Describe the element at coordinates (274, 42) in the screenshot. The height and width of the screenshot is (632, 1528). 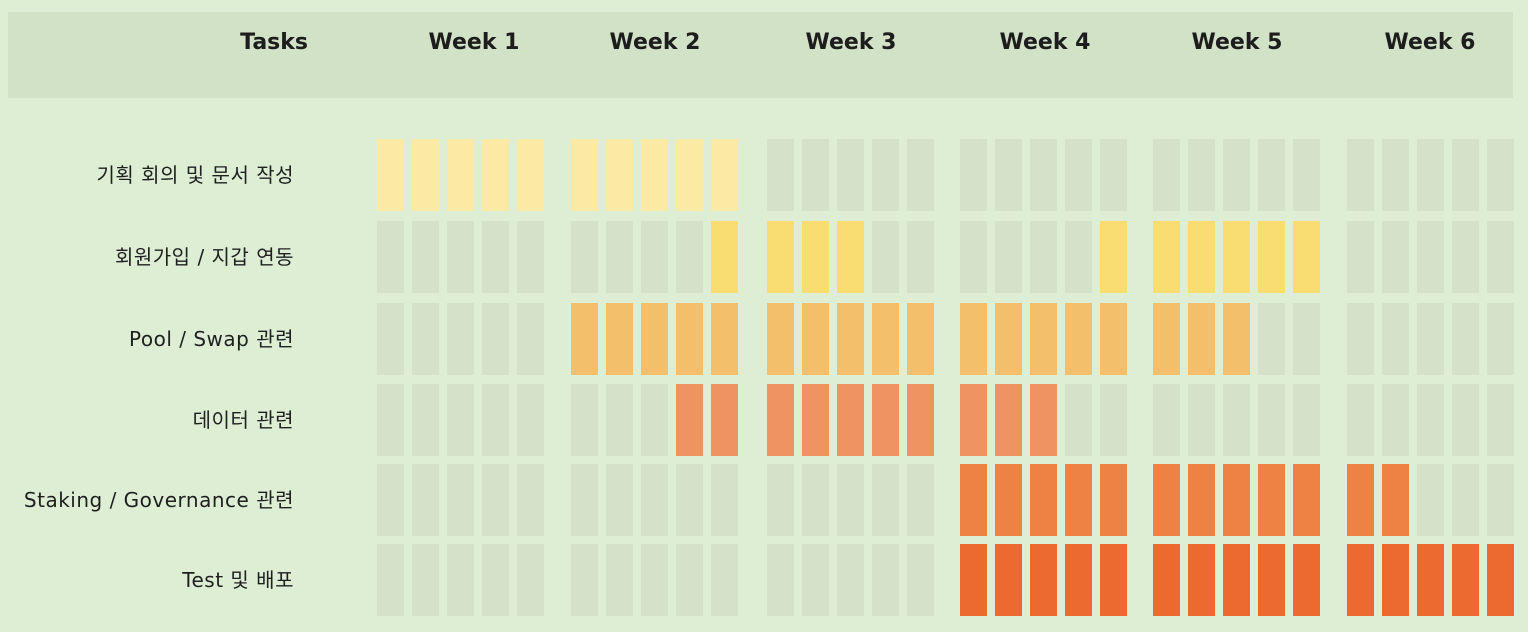
I see `tasks-column-header: Tasks` at that location.